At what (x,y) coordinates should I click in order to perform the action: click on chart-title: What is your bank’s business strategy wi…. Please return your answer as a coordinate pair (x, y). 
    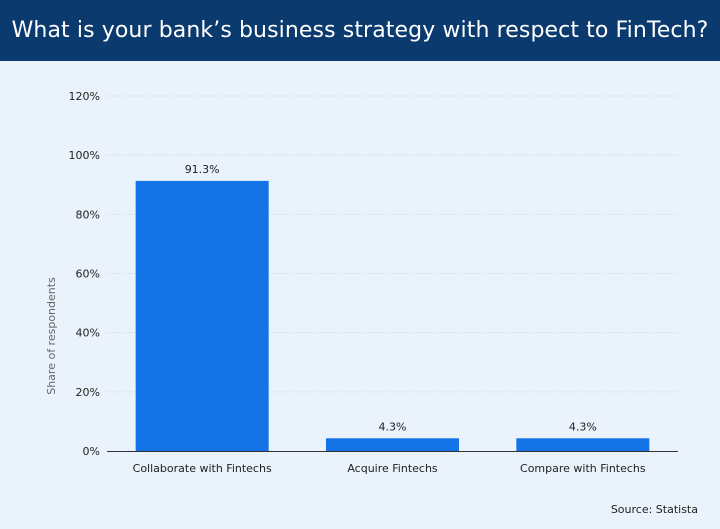
    Looking at the image, I should click on (360, 30).